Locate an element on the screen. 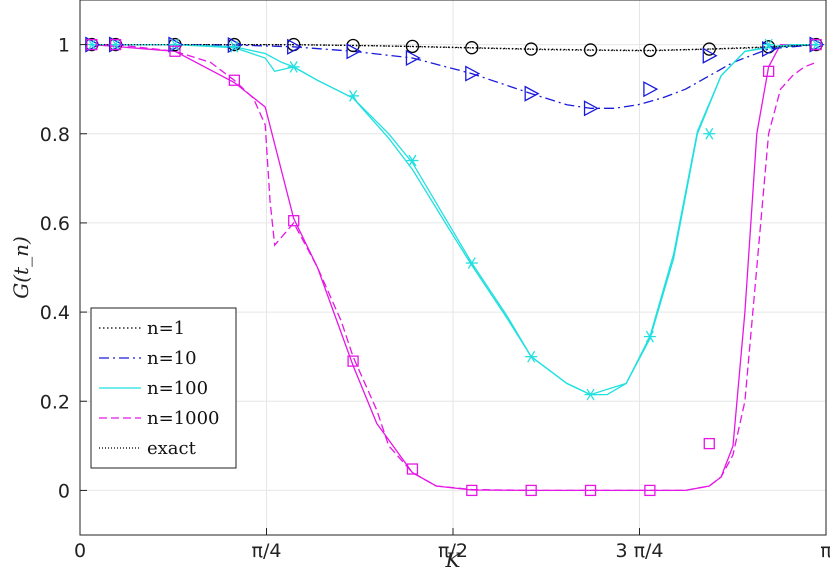 This screenshot has height=573, width=830. y-axis-label: G(t_n) is located at coordinates (21, 267).